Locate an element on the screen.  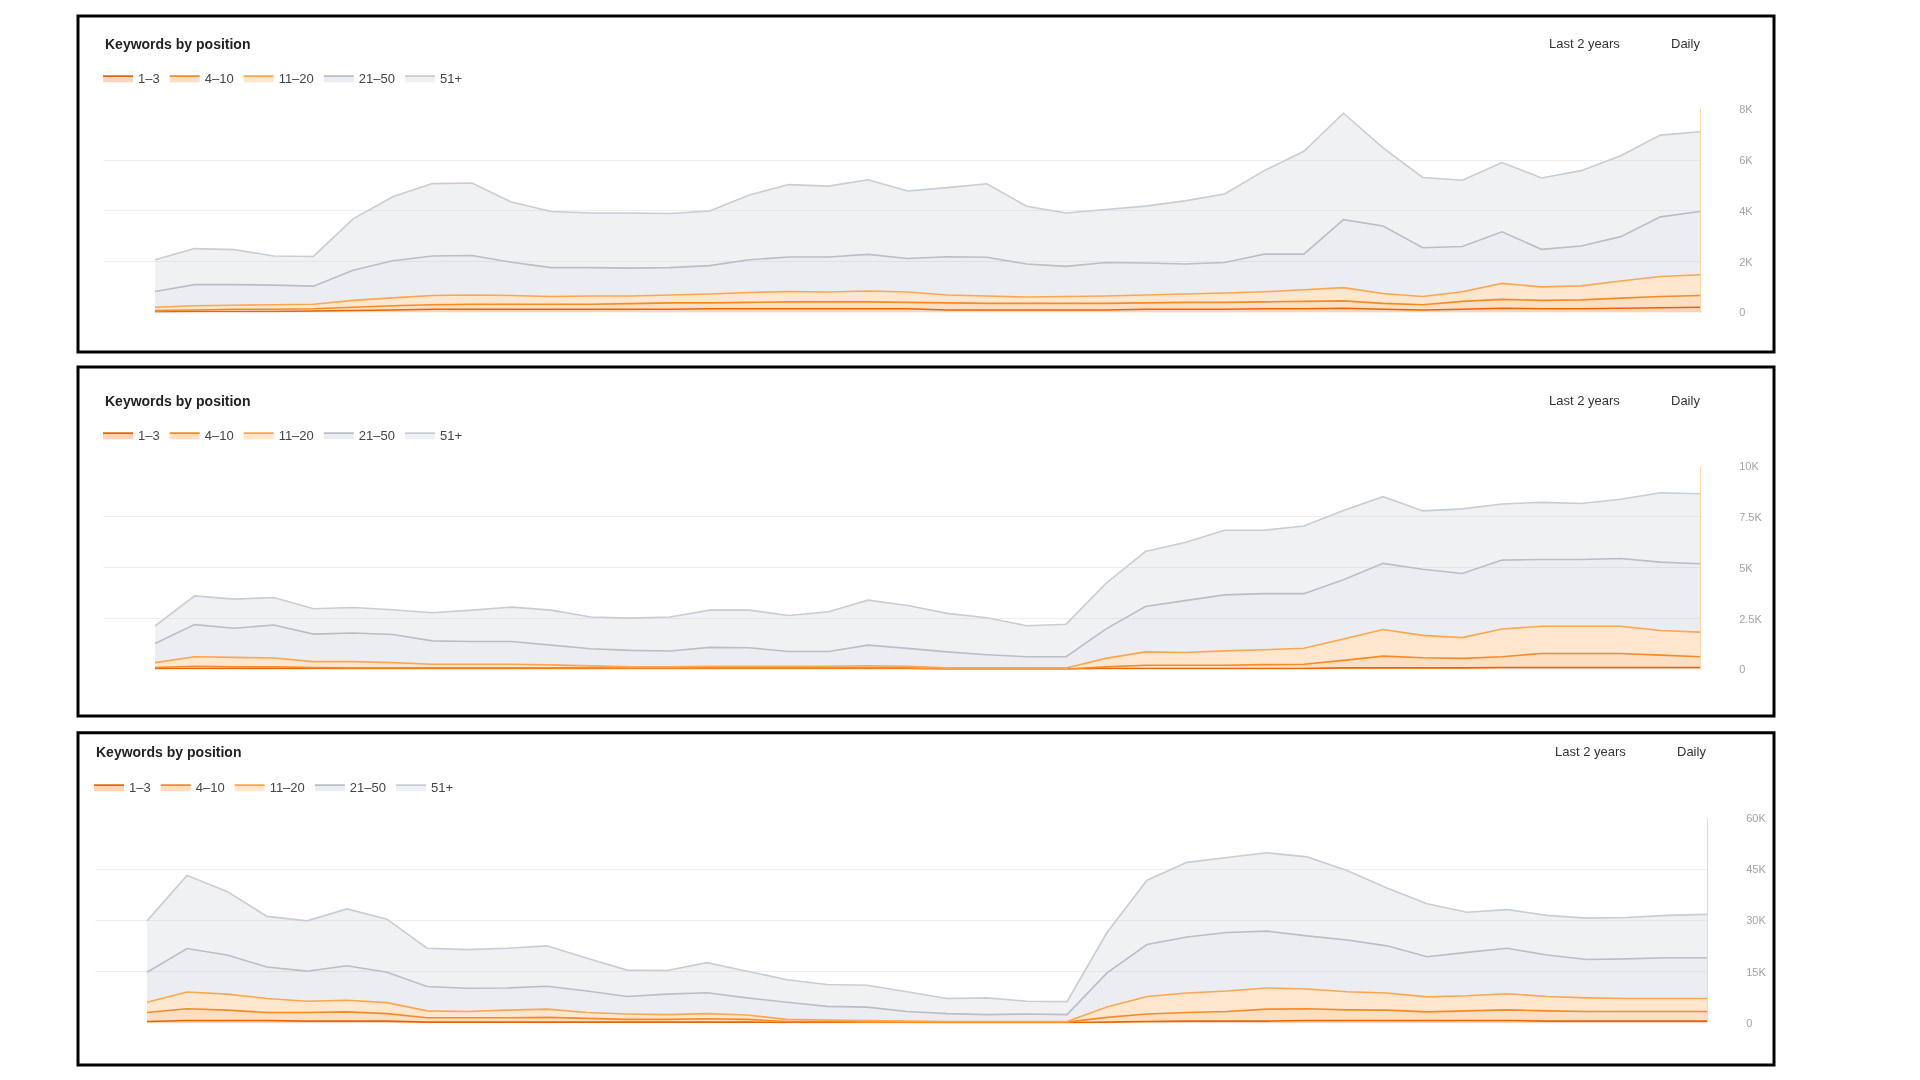
y-tick-label: 45K is located at coordinates (1756, 869).